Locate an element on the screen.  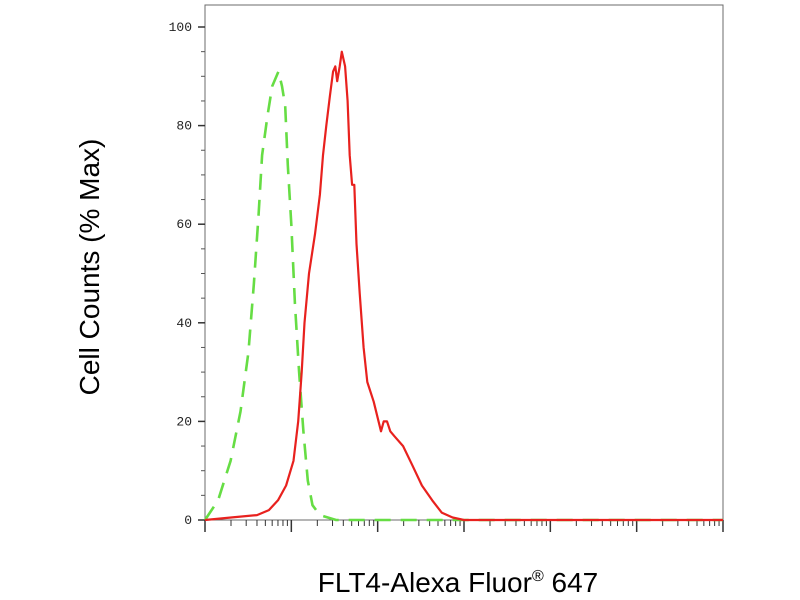
x-axis-title: FLT4-Alexa Fluor® 647 is located at coordinates (458, 582).